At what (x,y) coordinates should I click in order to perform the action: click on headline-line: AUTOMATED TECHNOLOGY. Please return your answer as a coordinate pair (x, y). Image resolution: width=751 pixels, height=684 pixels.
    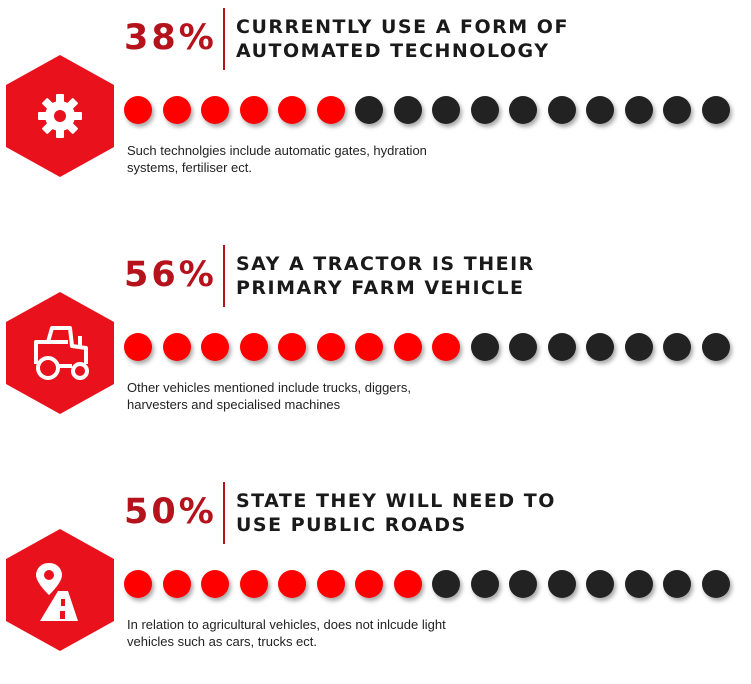
    Looking at the image, I should click on (393, 51).